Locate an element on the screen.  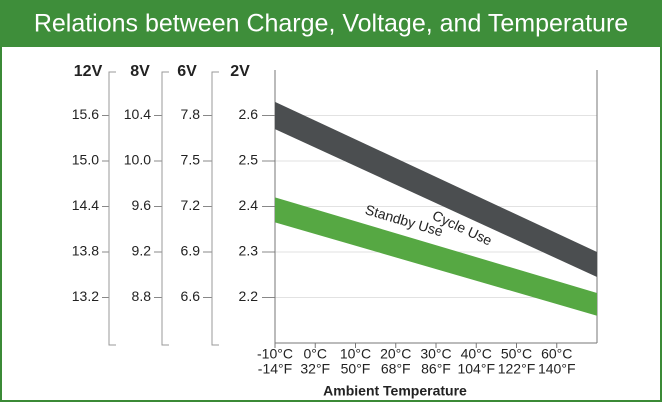
x-tick-label: 50°F is located at coordinates (356, 369).